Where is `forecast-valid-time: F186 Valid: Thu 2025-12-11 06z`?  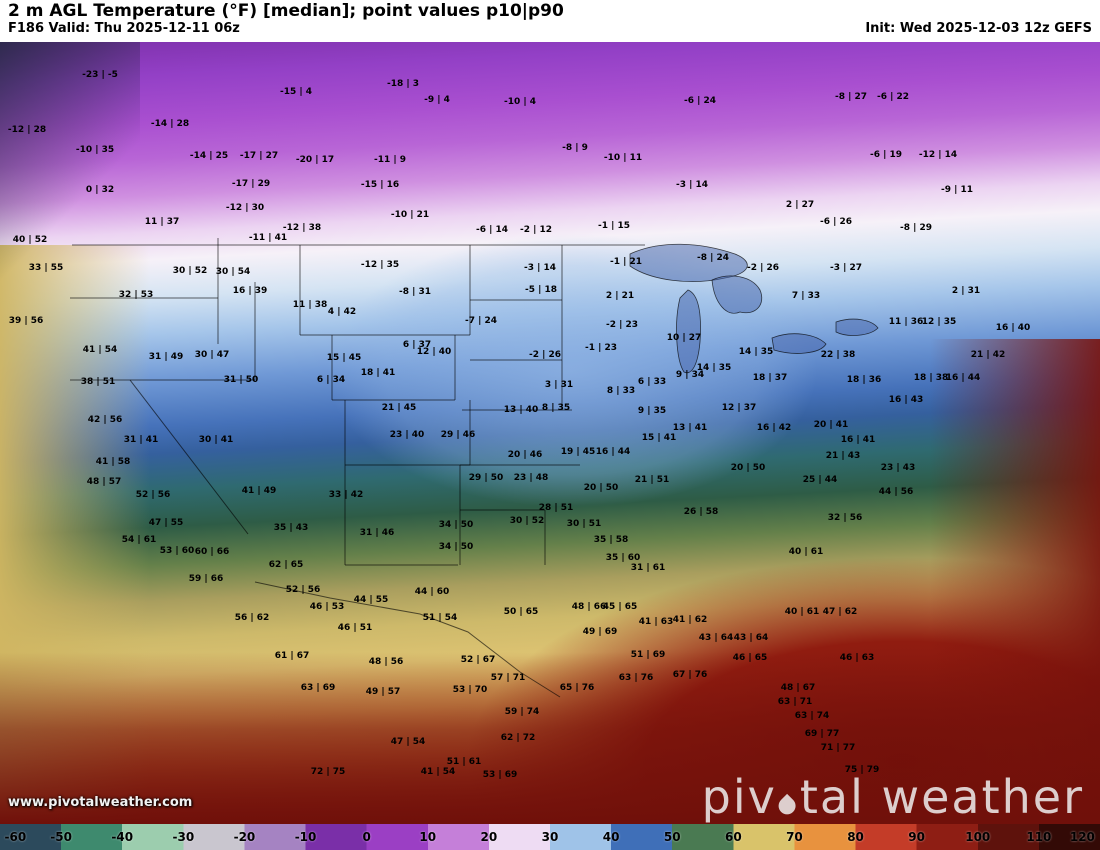 forecast-valid-time: F186 Valid: Thu 2025-12-11 06z is located at coordinates (124, 28).